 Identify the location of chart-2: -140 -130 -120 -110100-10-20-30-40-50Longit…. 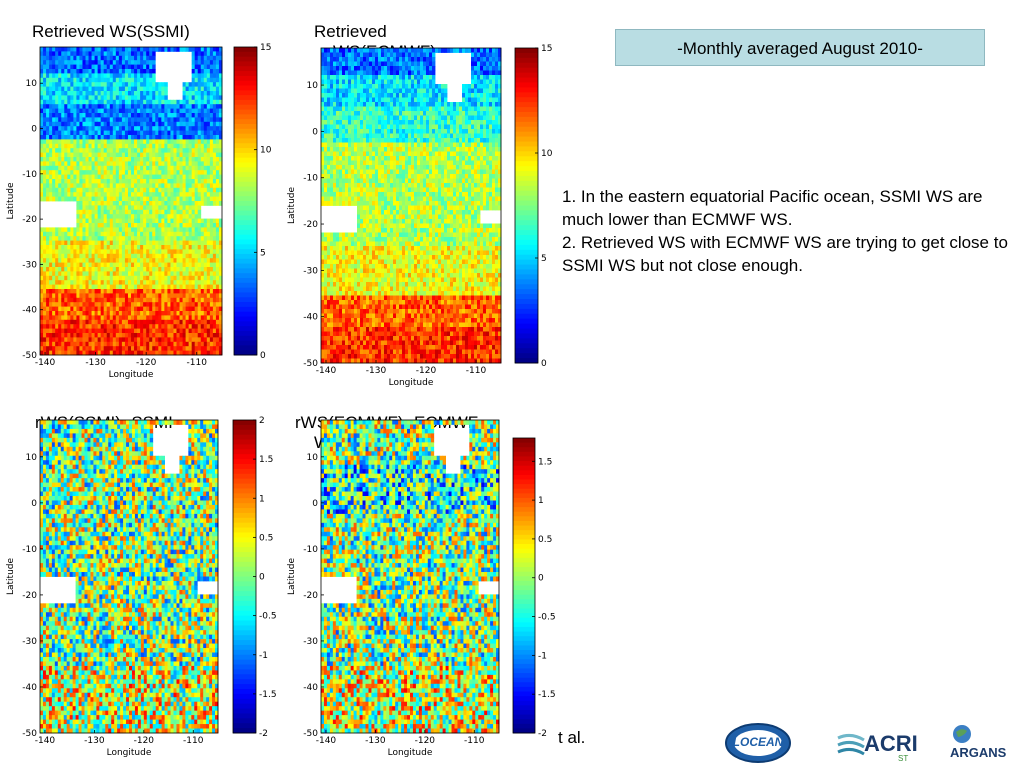
(141, 587).